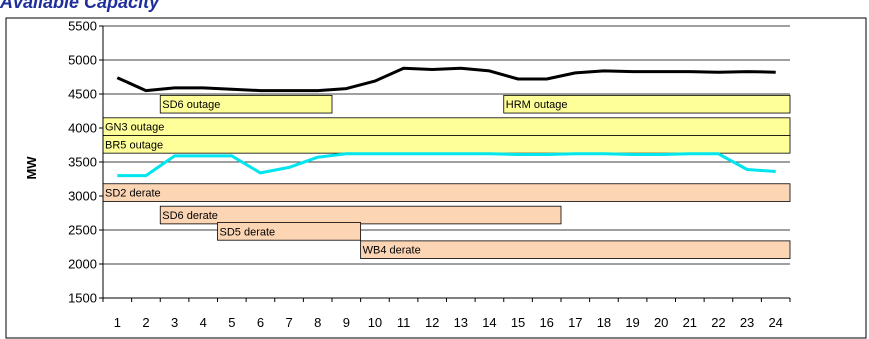  I want to click on x-tick-label: 3, so click(174, 322).